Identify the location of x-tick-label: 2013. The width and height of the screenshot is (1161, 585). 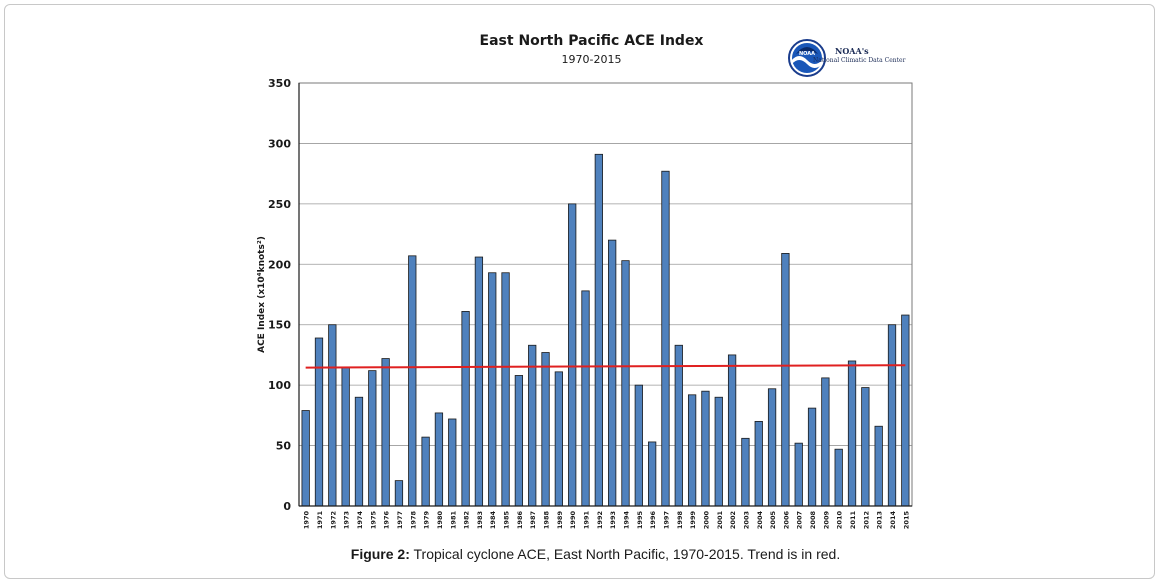
(880, 520).